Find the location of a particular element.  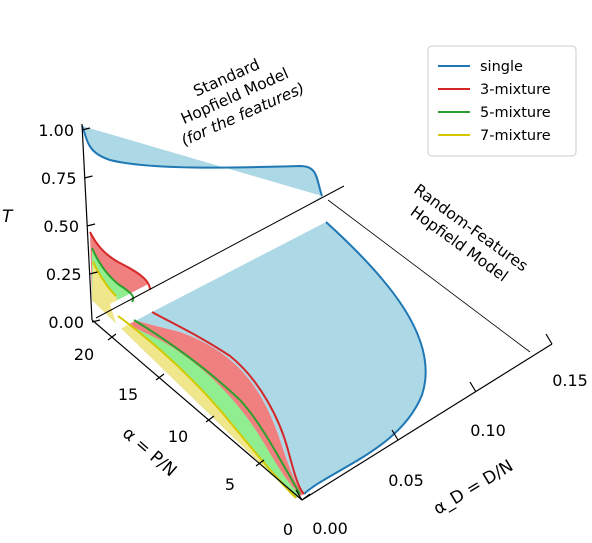

curve-3mixture is located at coordinates (120, 261).